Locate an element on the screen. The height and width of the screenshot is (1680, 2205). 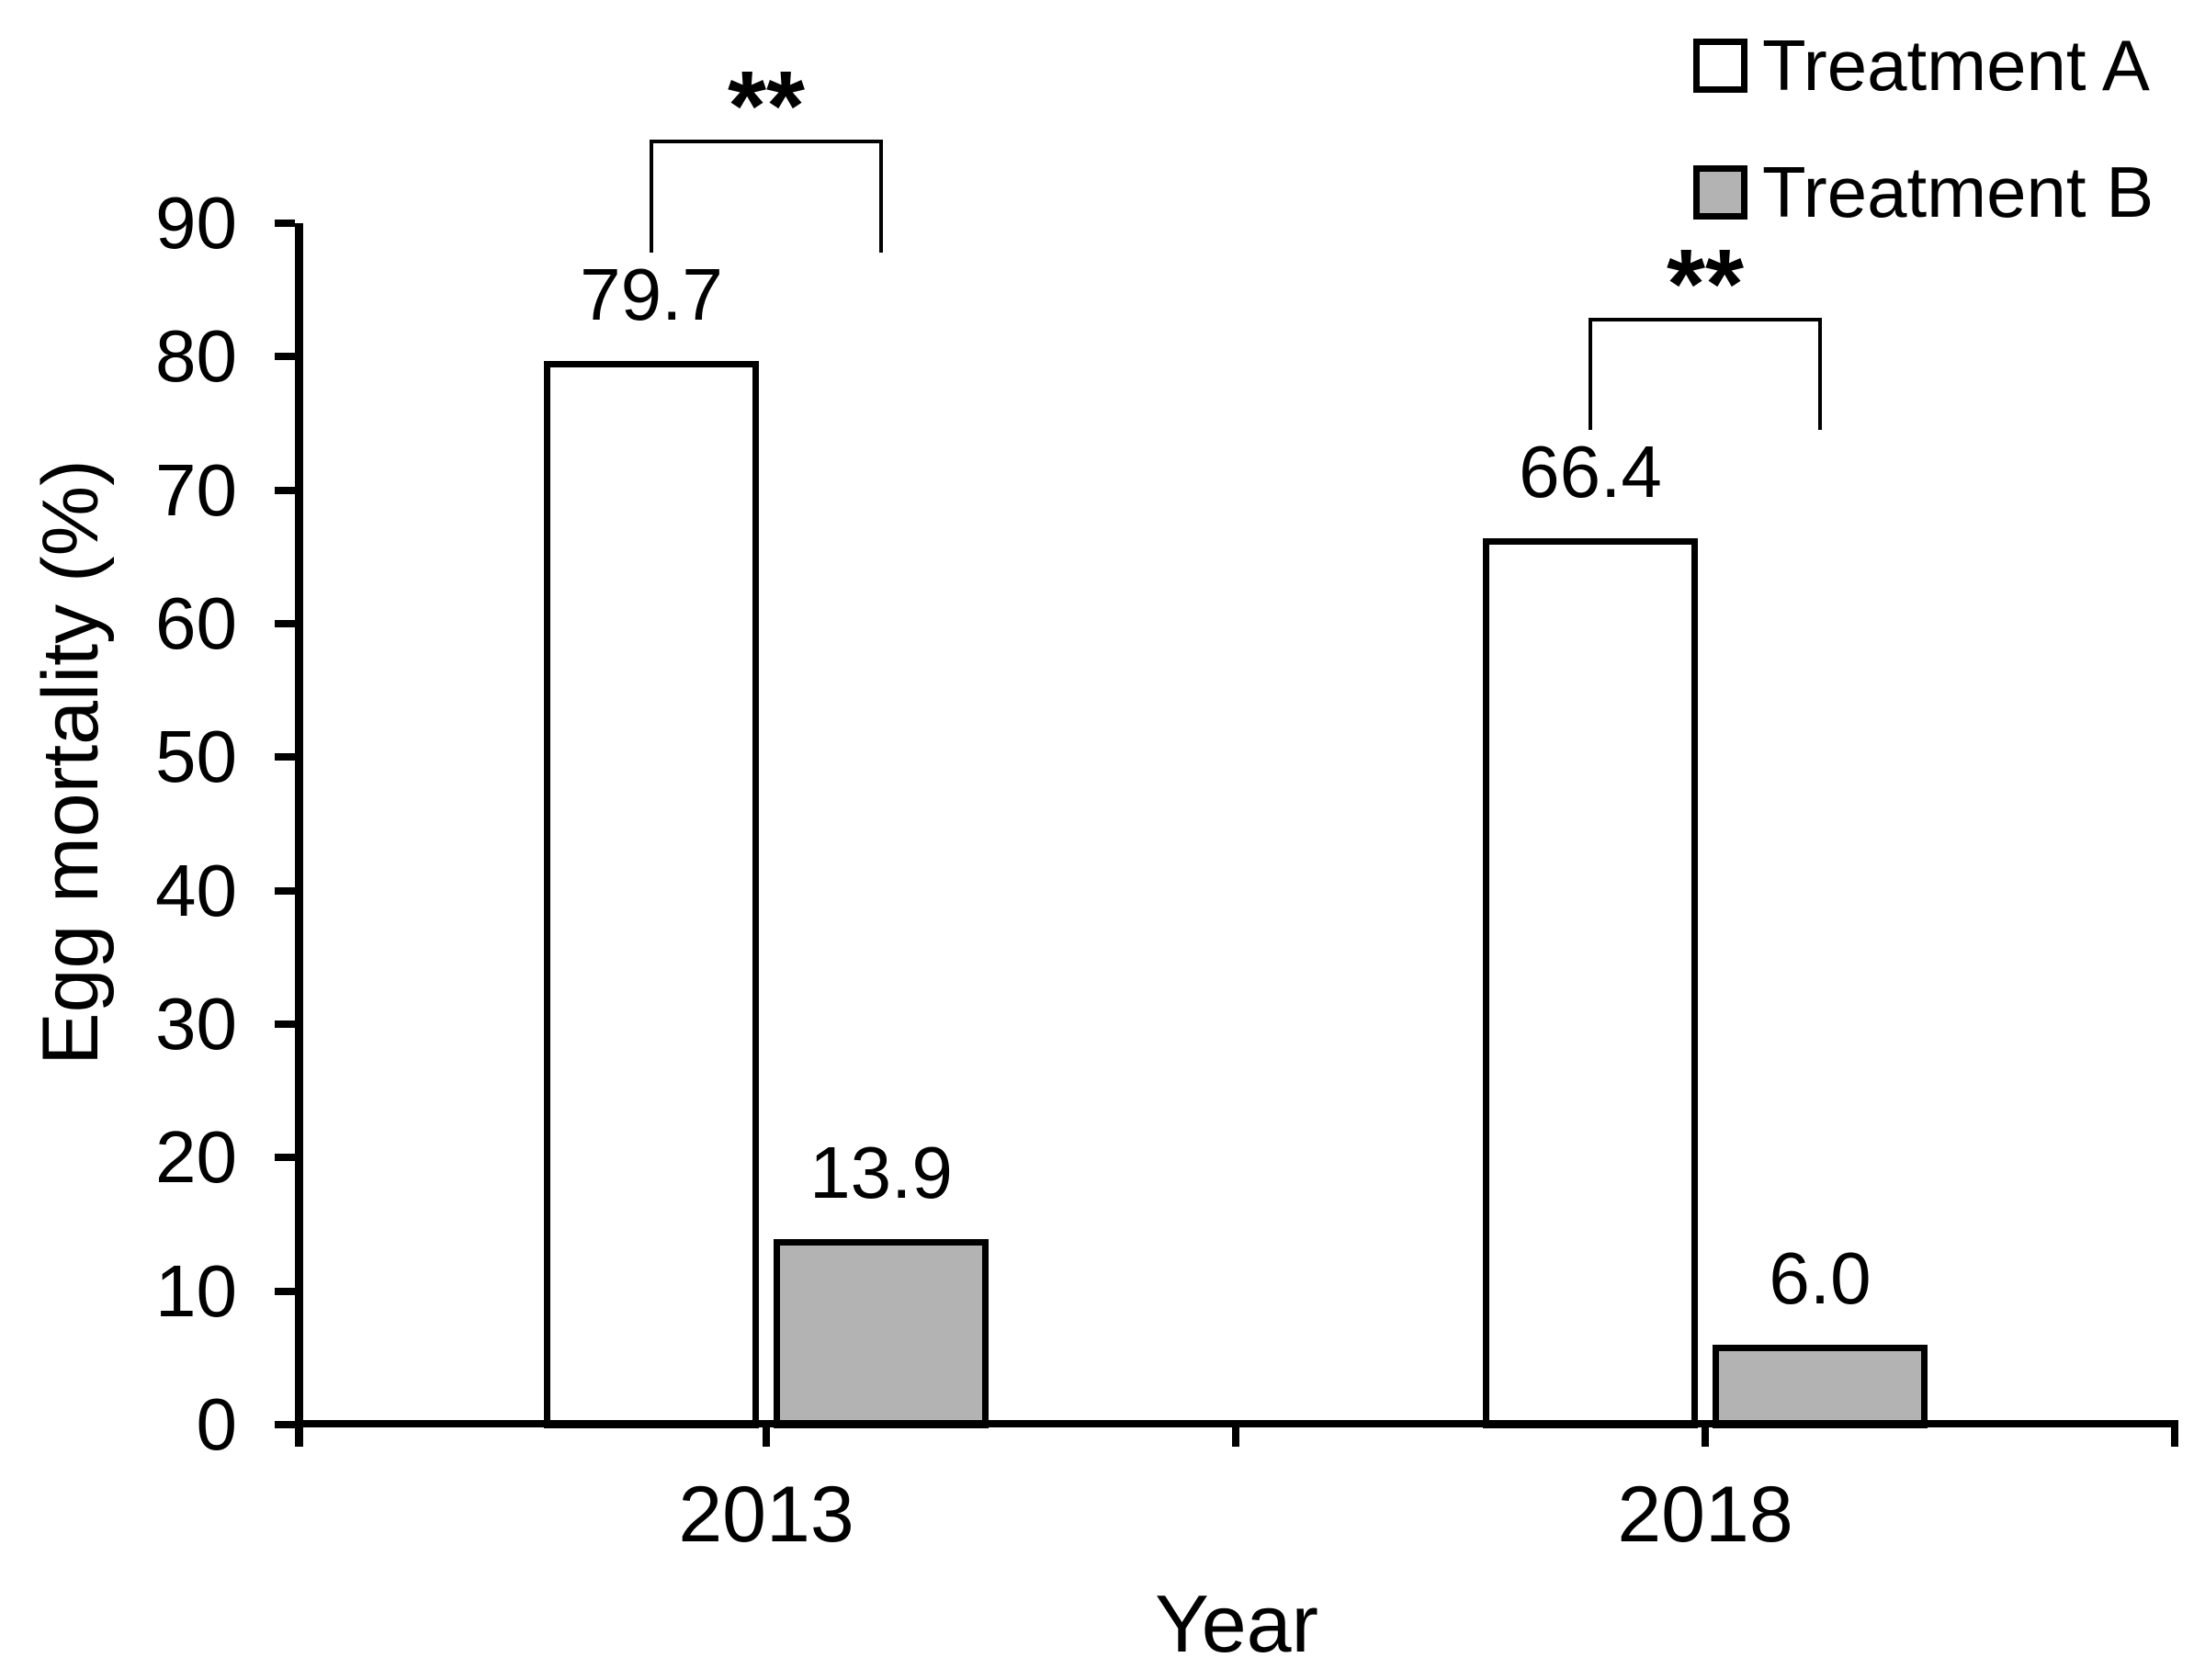
x-axis-title: Year is located at coordinates (1236, 1623).